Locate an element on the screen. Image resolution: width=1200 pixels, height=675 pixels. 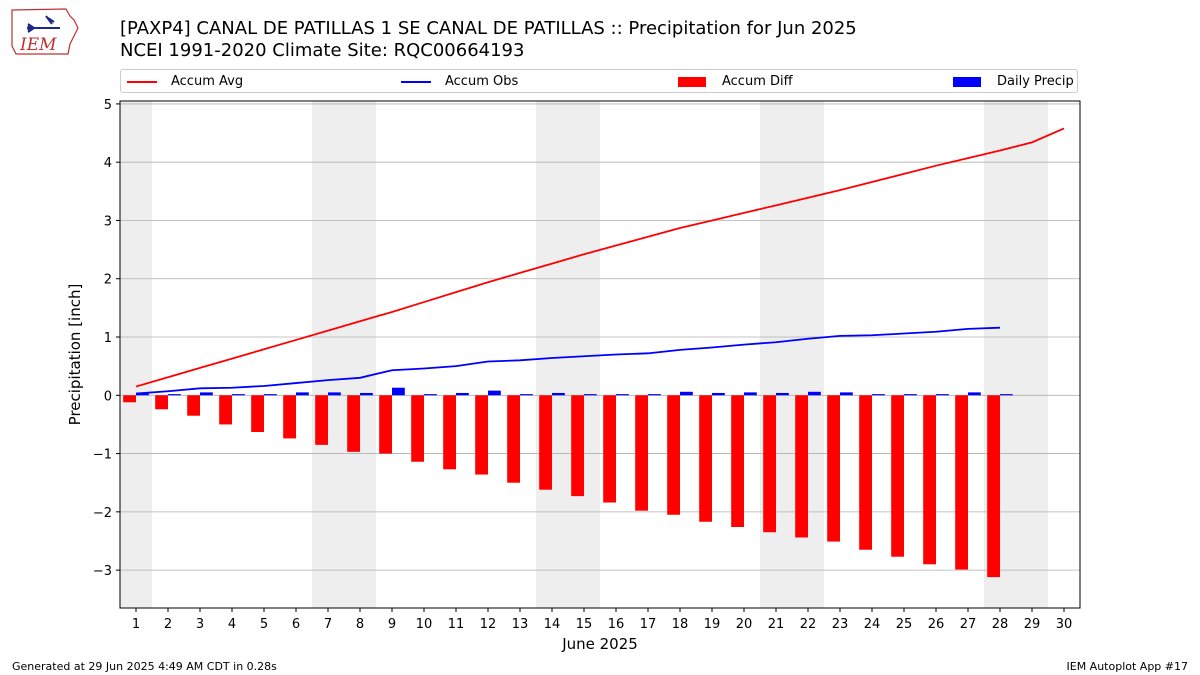
x-axis-label: June 2025 is located at coordinates (599, 644).